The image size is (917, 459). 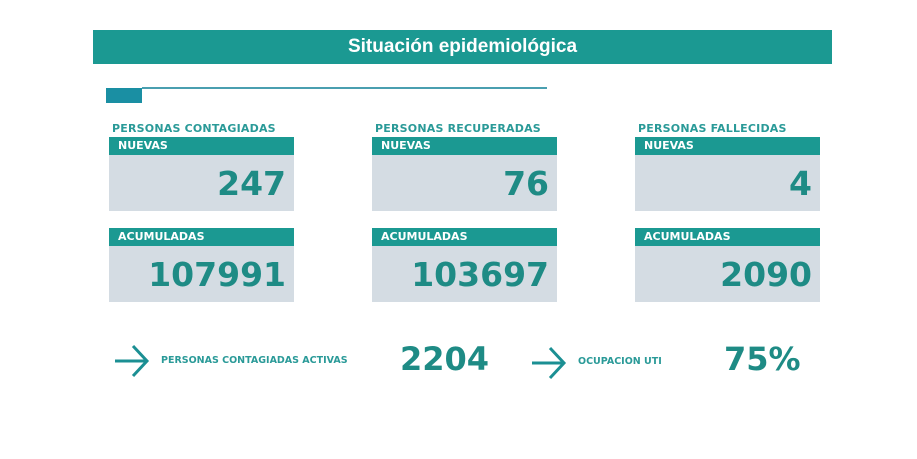 What do you see at coordinates (727, 274) in the screenshot?
I see `acumuladas-value: 2090` at bounding box center [727, 274].